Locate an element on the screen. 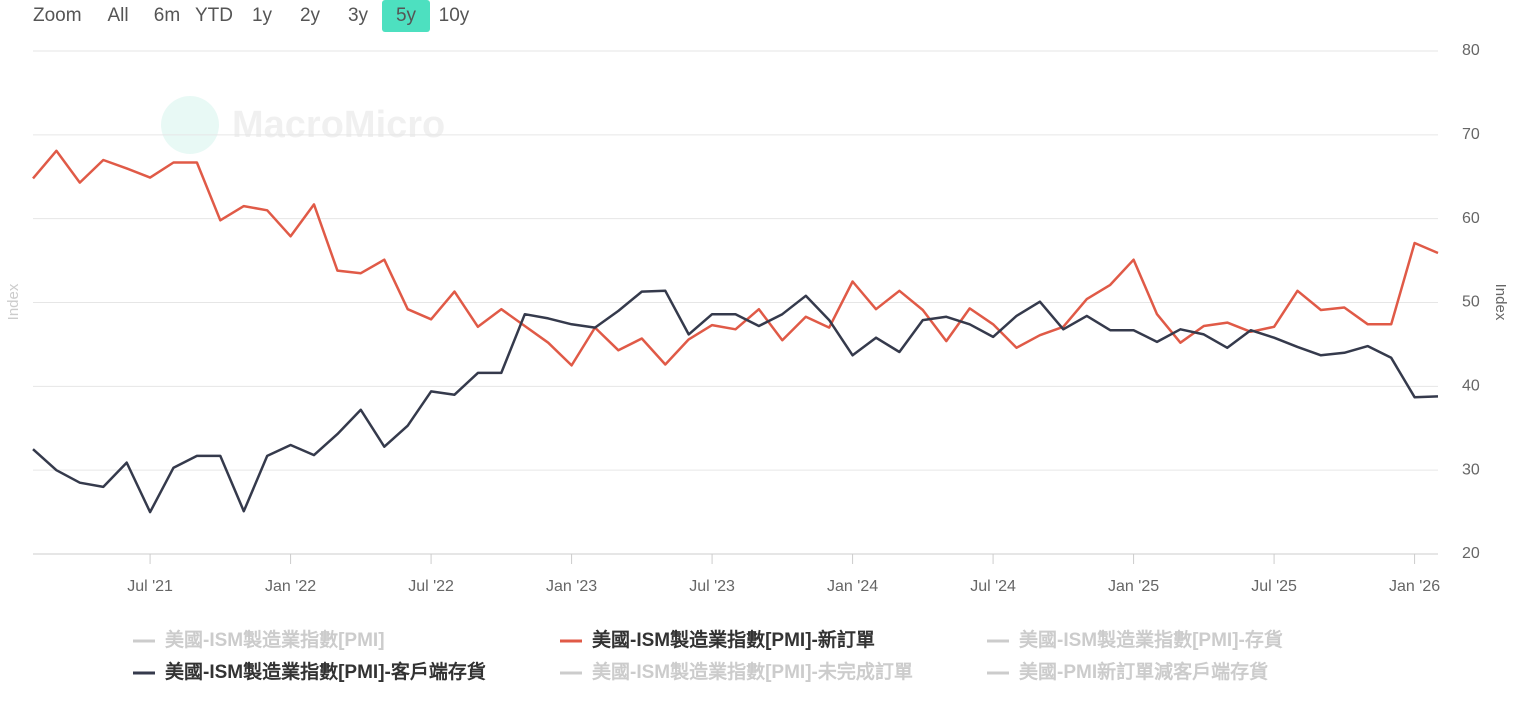  x-tick-label: Jan '25 is located at coordinates (1133, 586).